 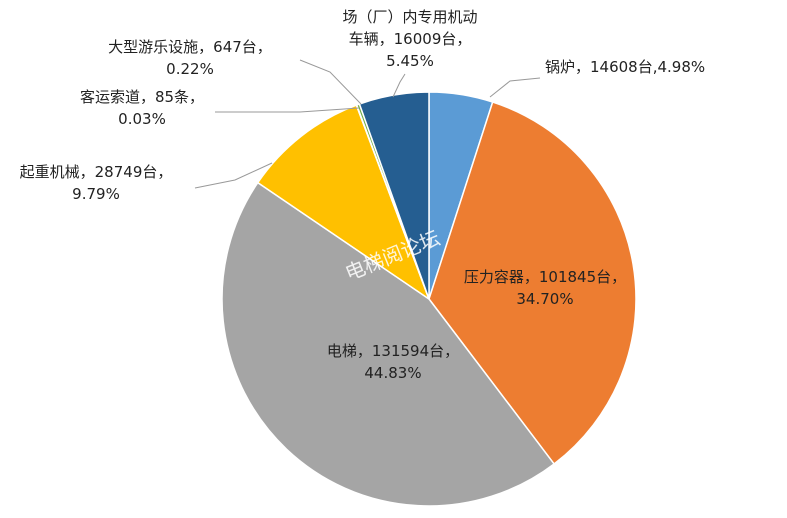 I want to click on slice-label: 电梯，131594台， 44.83%, so click(x=393, y=362).